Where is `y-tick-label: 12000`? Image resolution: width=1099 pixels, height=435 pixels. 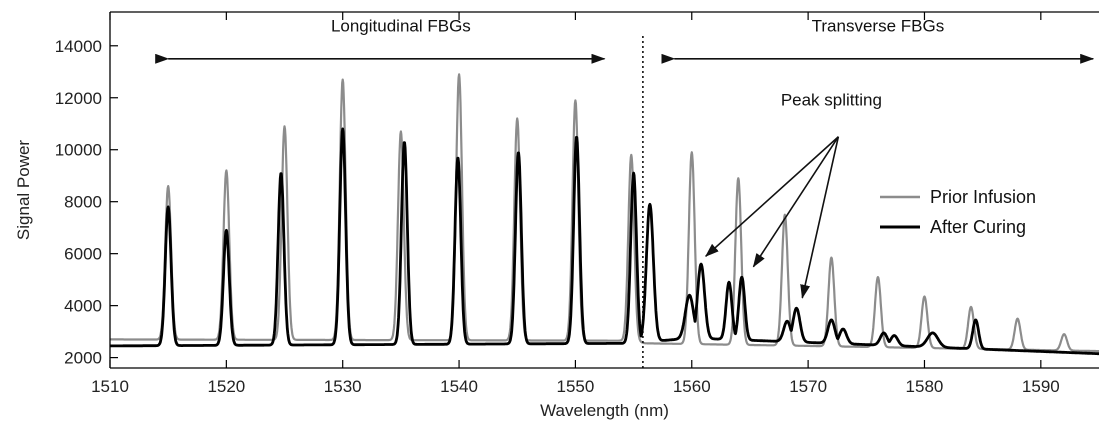
y-tick-label: 12000 is located at coordinates (78, 98).